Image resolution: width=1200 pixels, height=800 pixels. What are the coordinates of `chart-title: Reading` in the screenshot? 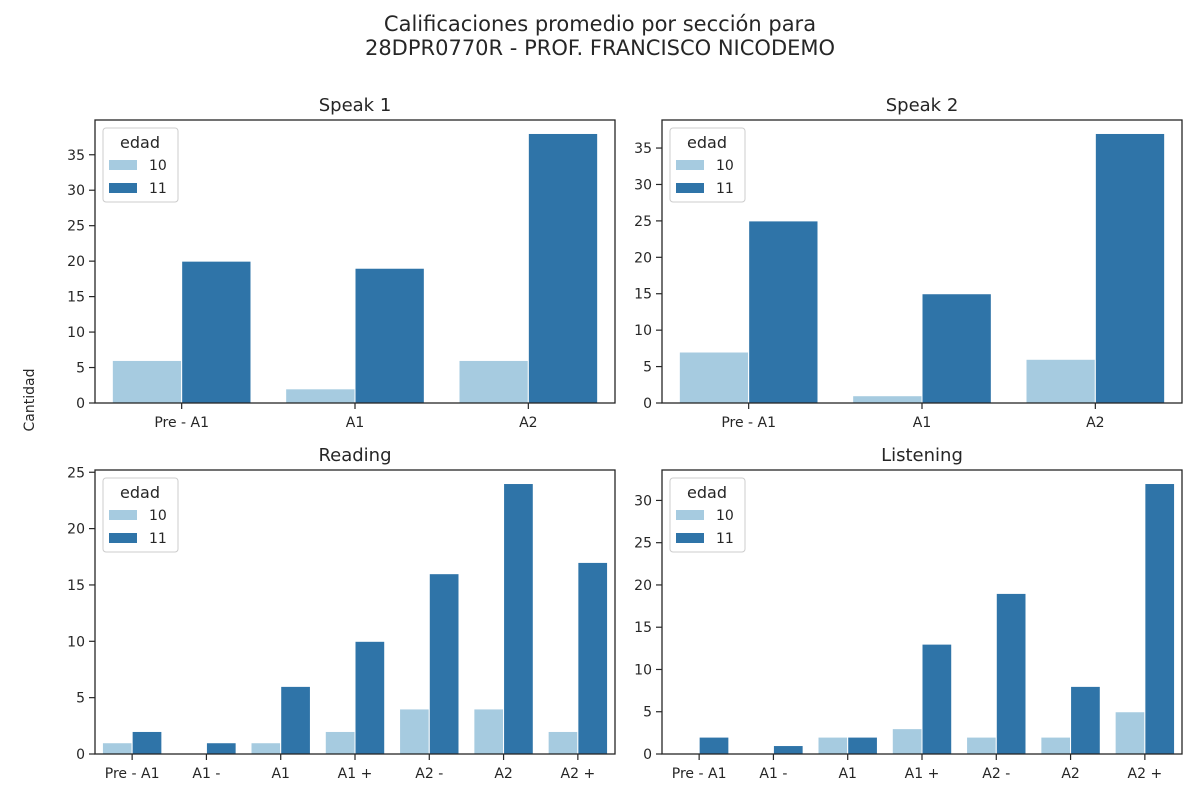 It's located at (354, 455).